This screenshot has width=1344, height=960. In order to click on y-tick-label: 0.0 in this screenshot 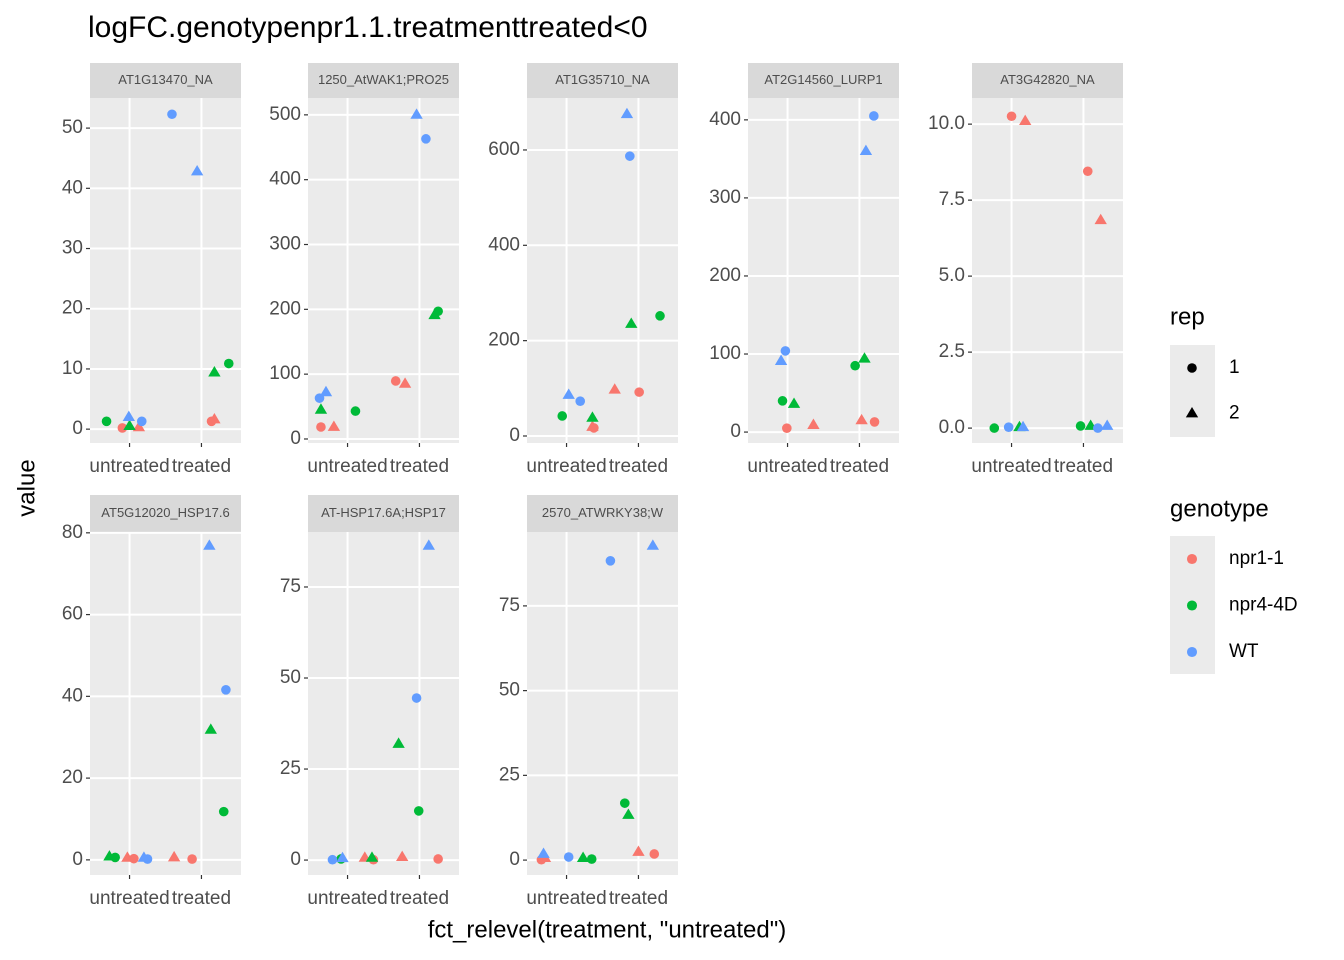, I will do `click(952, 427)`.